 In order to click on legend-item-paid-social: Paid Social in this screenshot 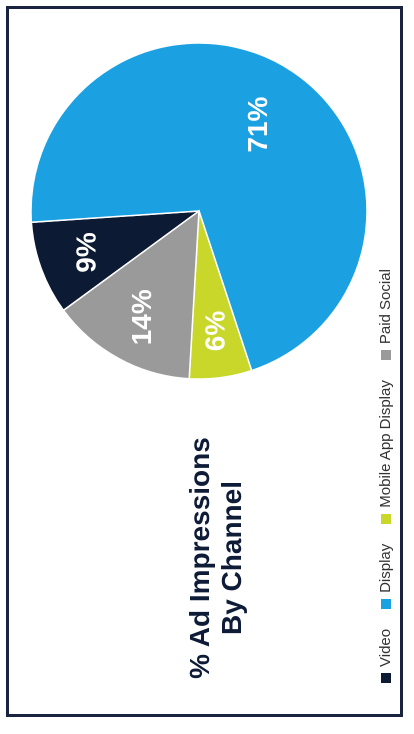, I will do `click(385, 315)`.